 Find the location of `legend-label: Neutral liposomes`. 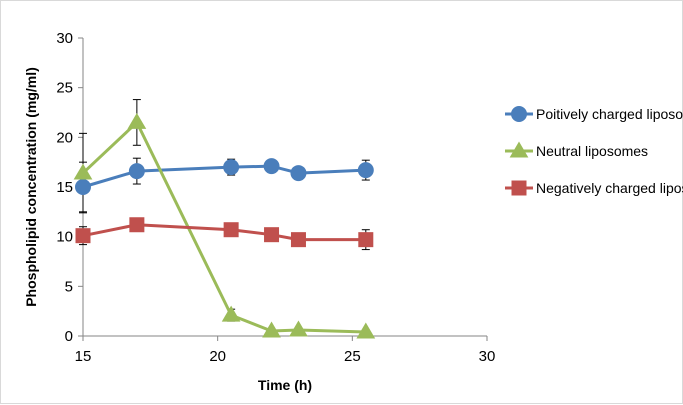

legend-label: Neutral liposomes is located at coordinates (592, 151).